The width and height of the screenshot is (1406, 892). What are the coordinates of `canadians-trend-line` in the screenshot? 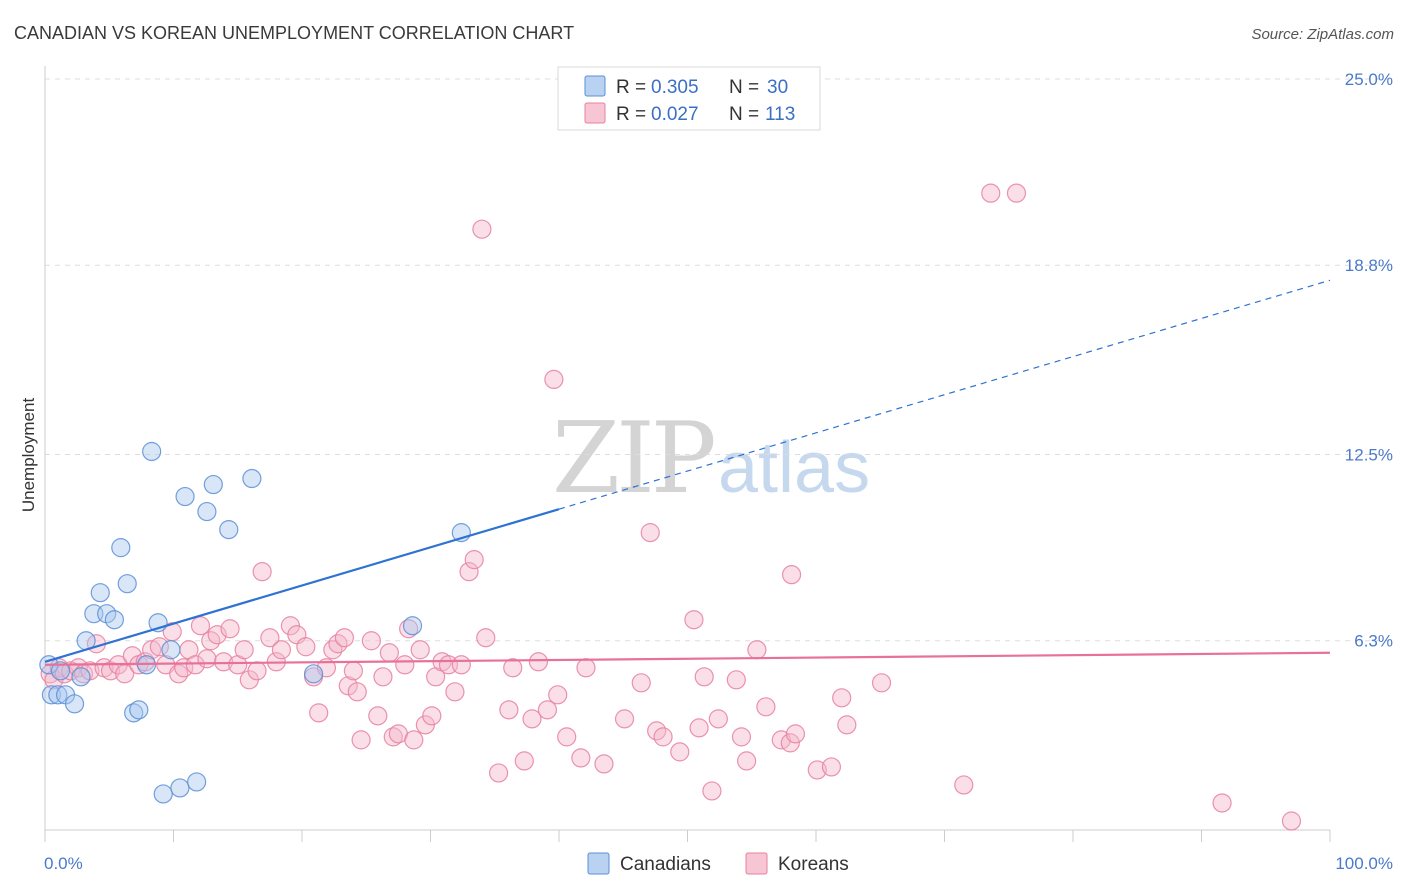 It's located at (302, 585).